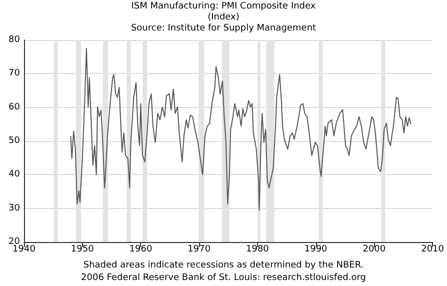  I want to click on y-tick-label: 70, so click(14, 73).